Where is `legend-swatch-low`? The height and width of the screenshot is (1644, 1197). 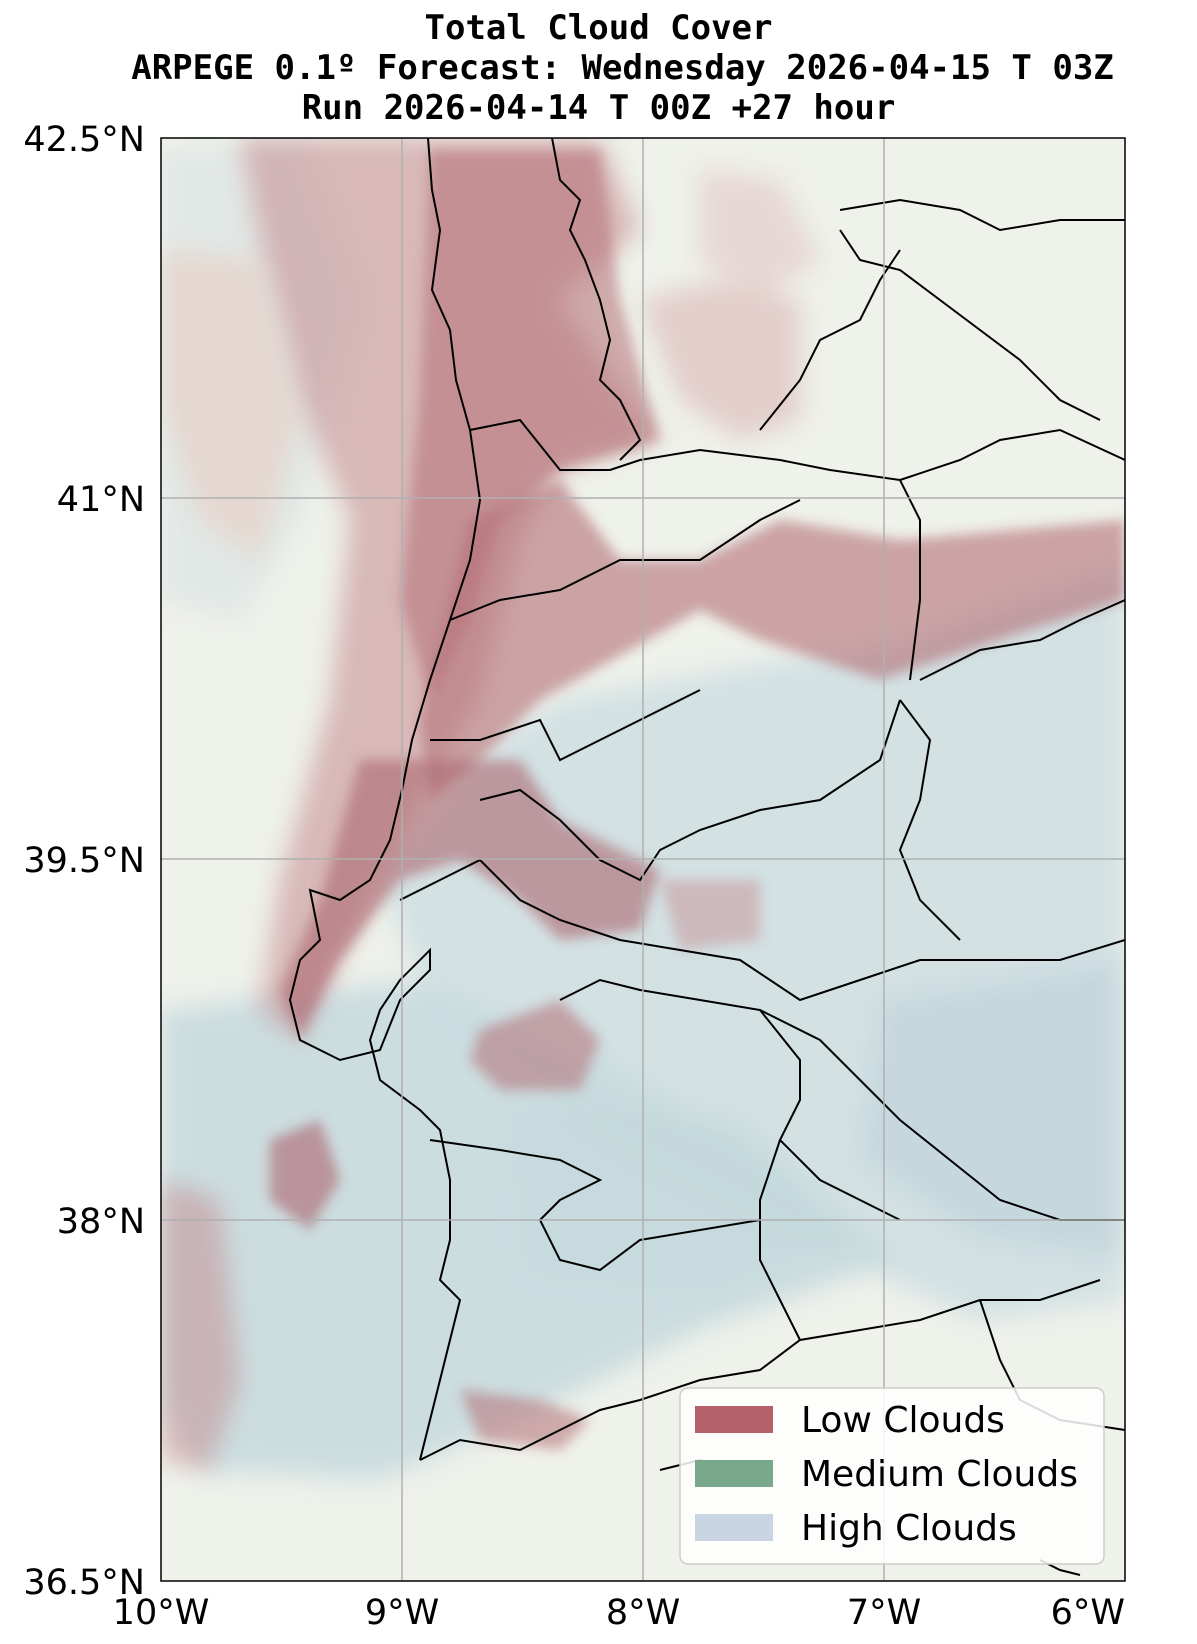 legend-swatch-low is located at coordinates (734, 1419).